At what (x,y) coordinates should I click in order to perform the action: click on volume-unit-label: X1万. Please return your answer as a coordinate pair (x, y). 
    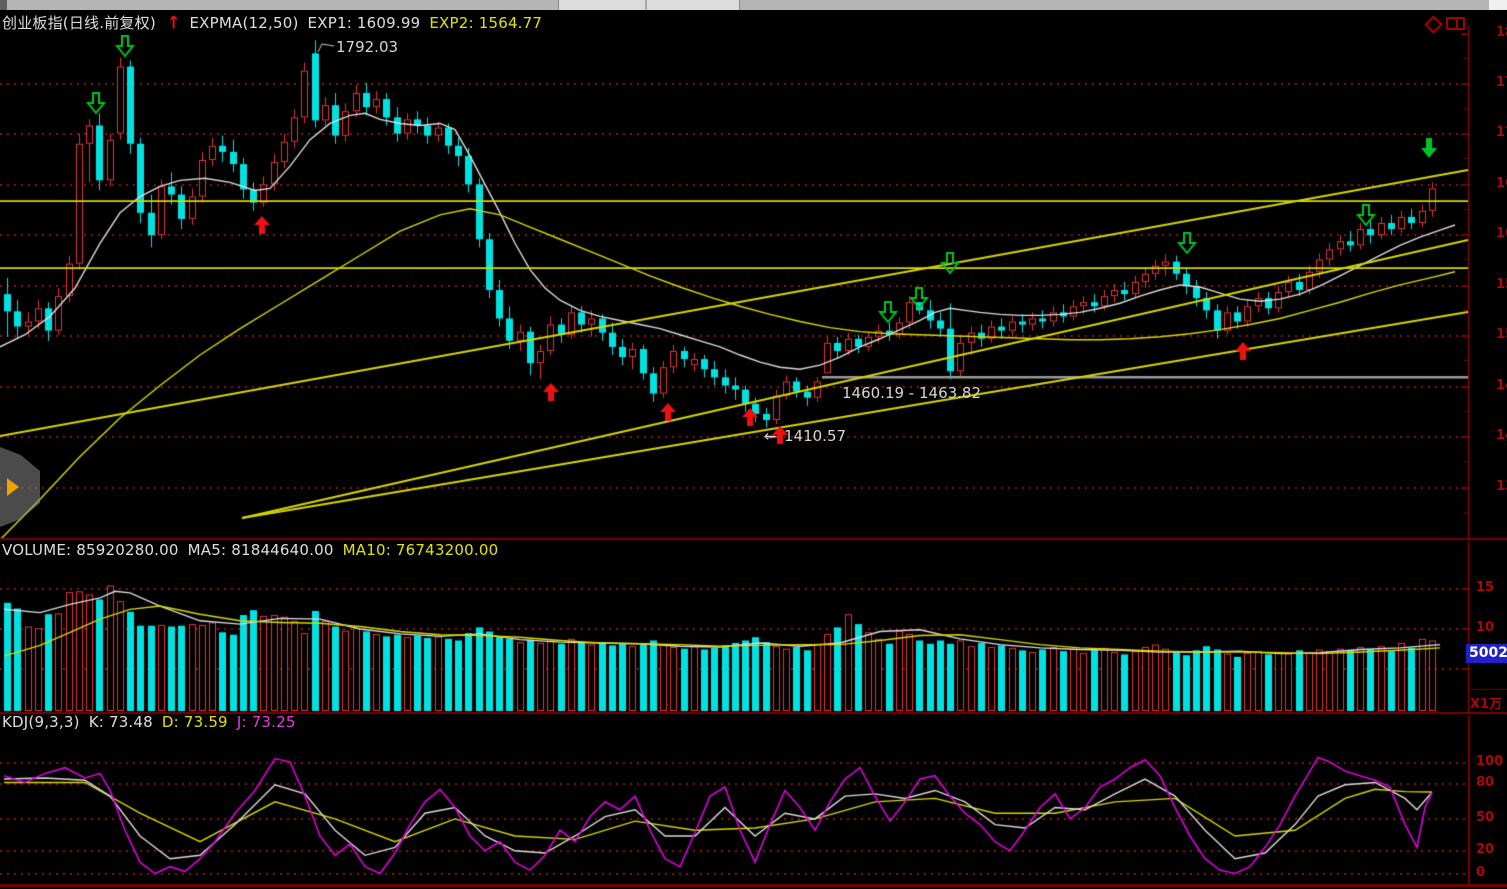
    Looking at the image, I should click on (1486, 704).